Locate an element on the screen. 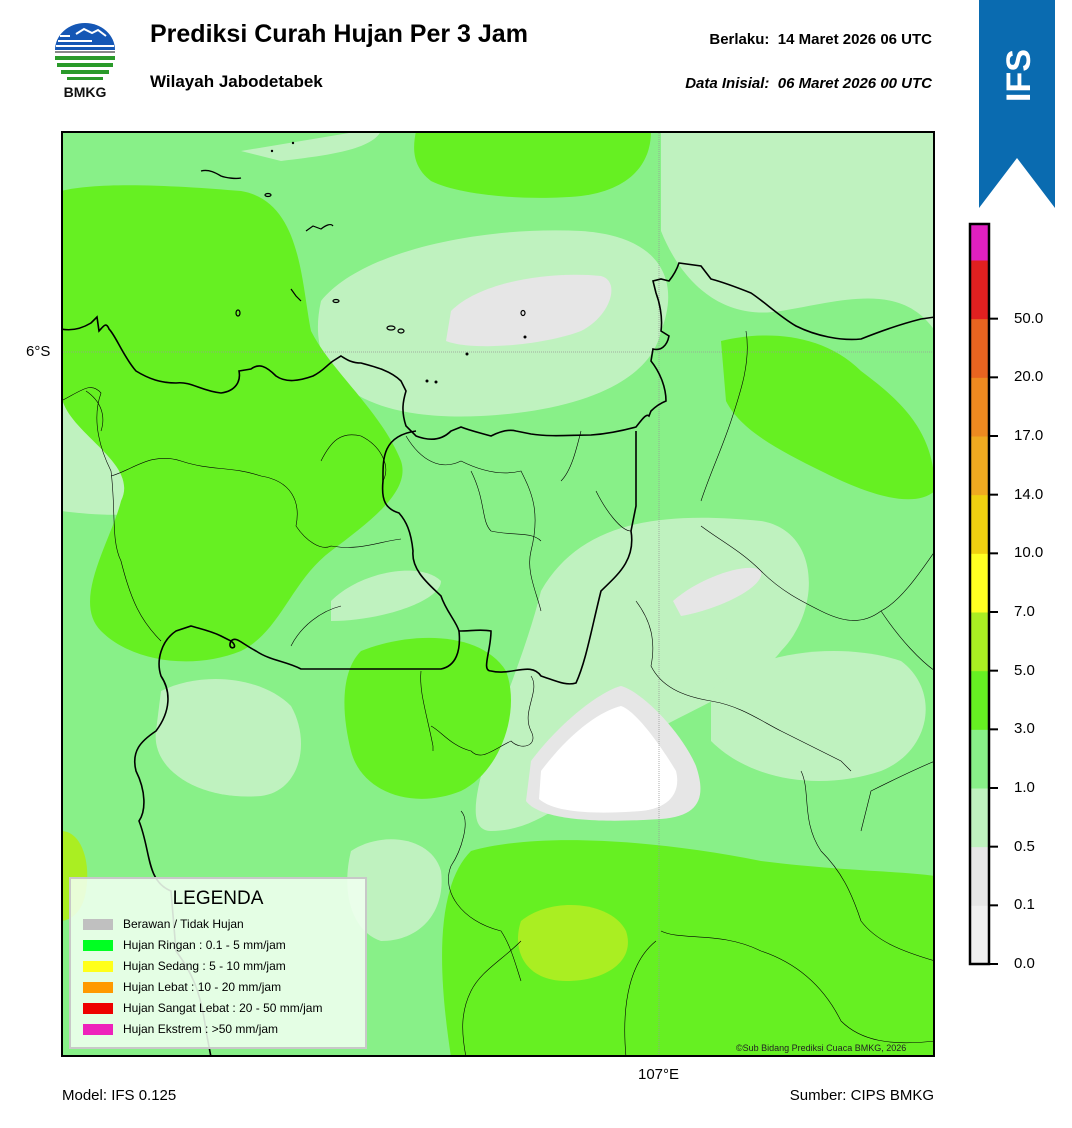 The width and height of the screenshot is (1072, 1128). bright-zone-center-south is located at coordinates (427, 718).